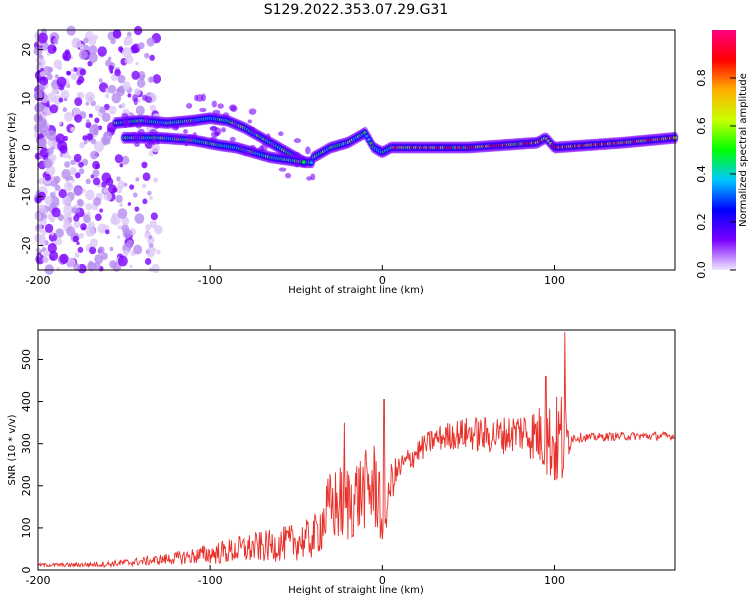  Describe the element at coordinates (382, 280) in the screenshot. I see `spectrogram-x-tick-label: 0` at that location.